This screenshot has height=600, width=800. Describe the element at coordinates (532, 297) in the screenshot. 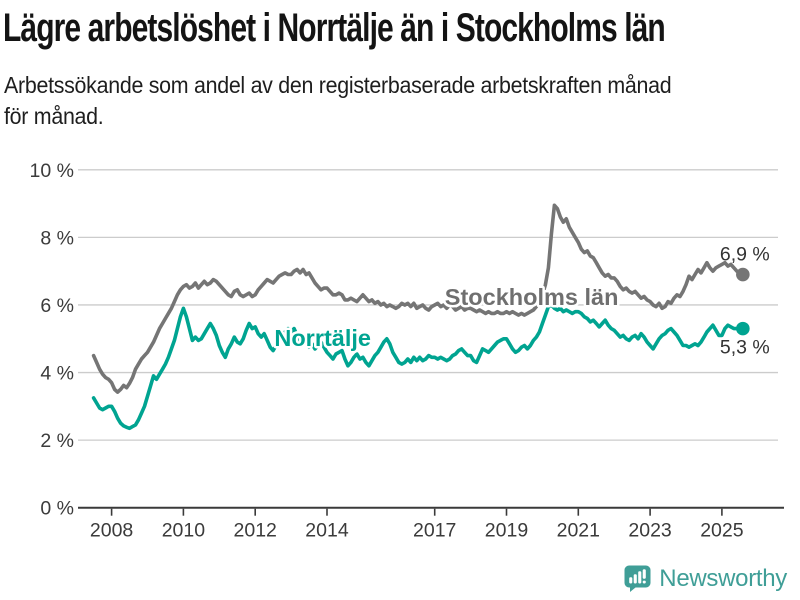

I see `series-name-label-stockholms-l-n: Stockholms län` at that location.